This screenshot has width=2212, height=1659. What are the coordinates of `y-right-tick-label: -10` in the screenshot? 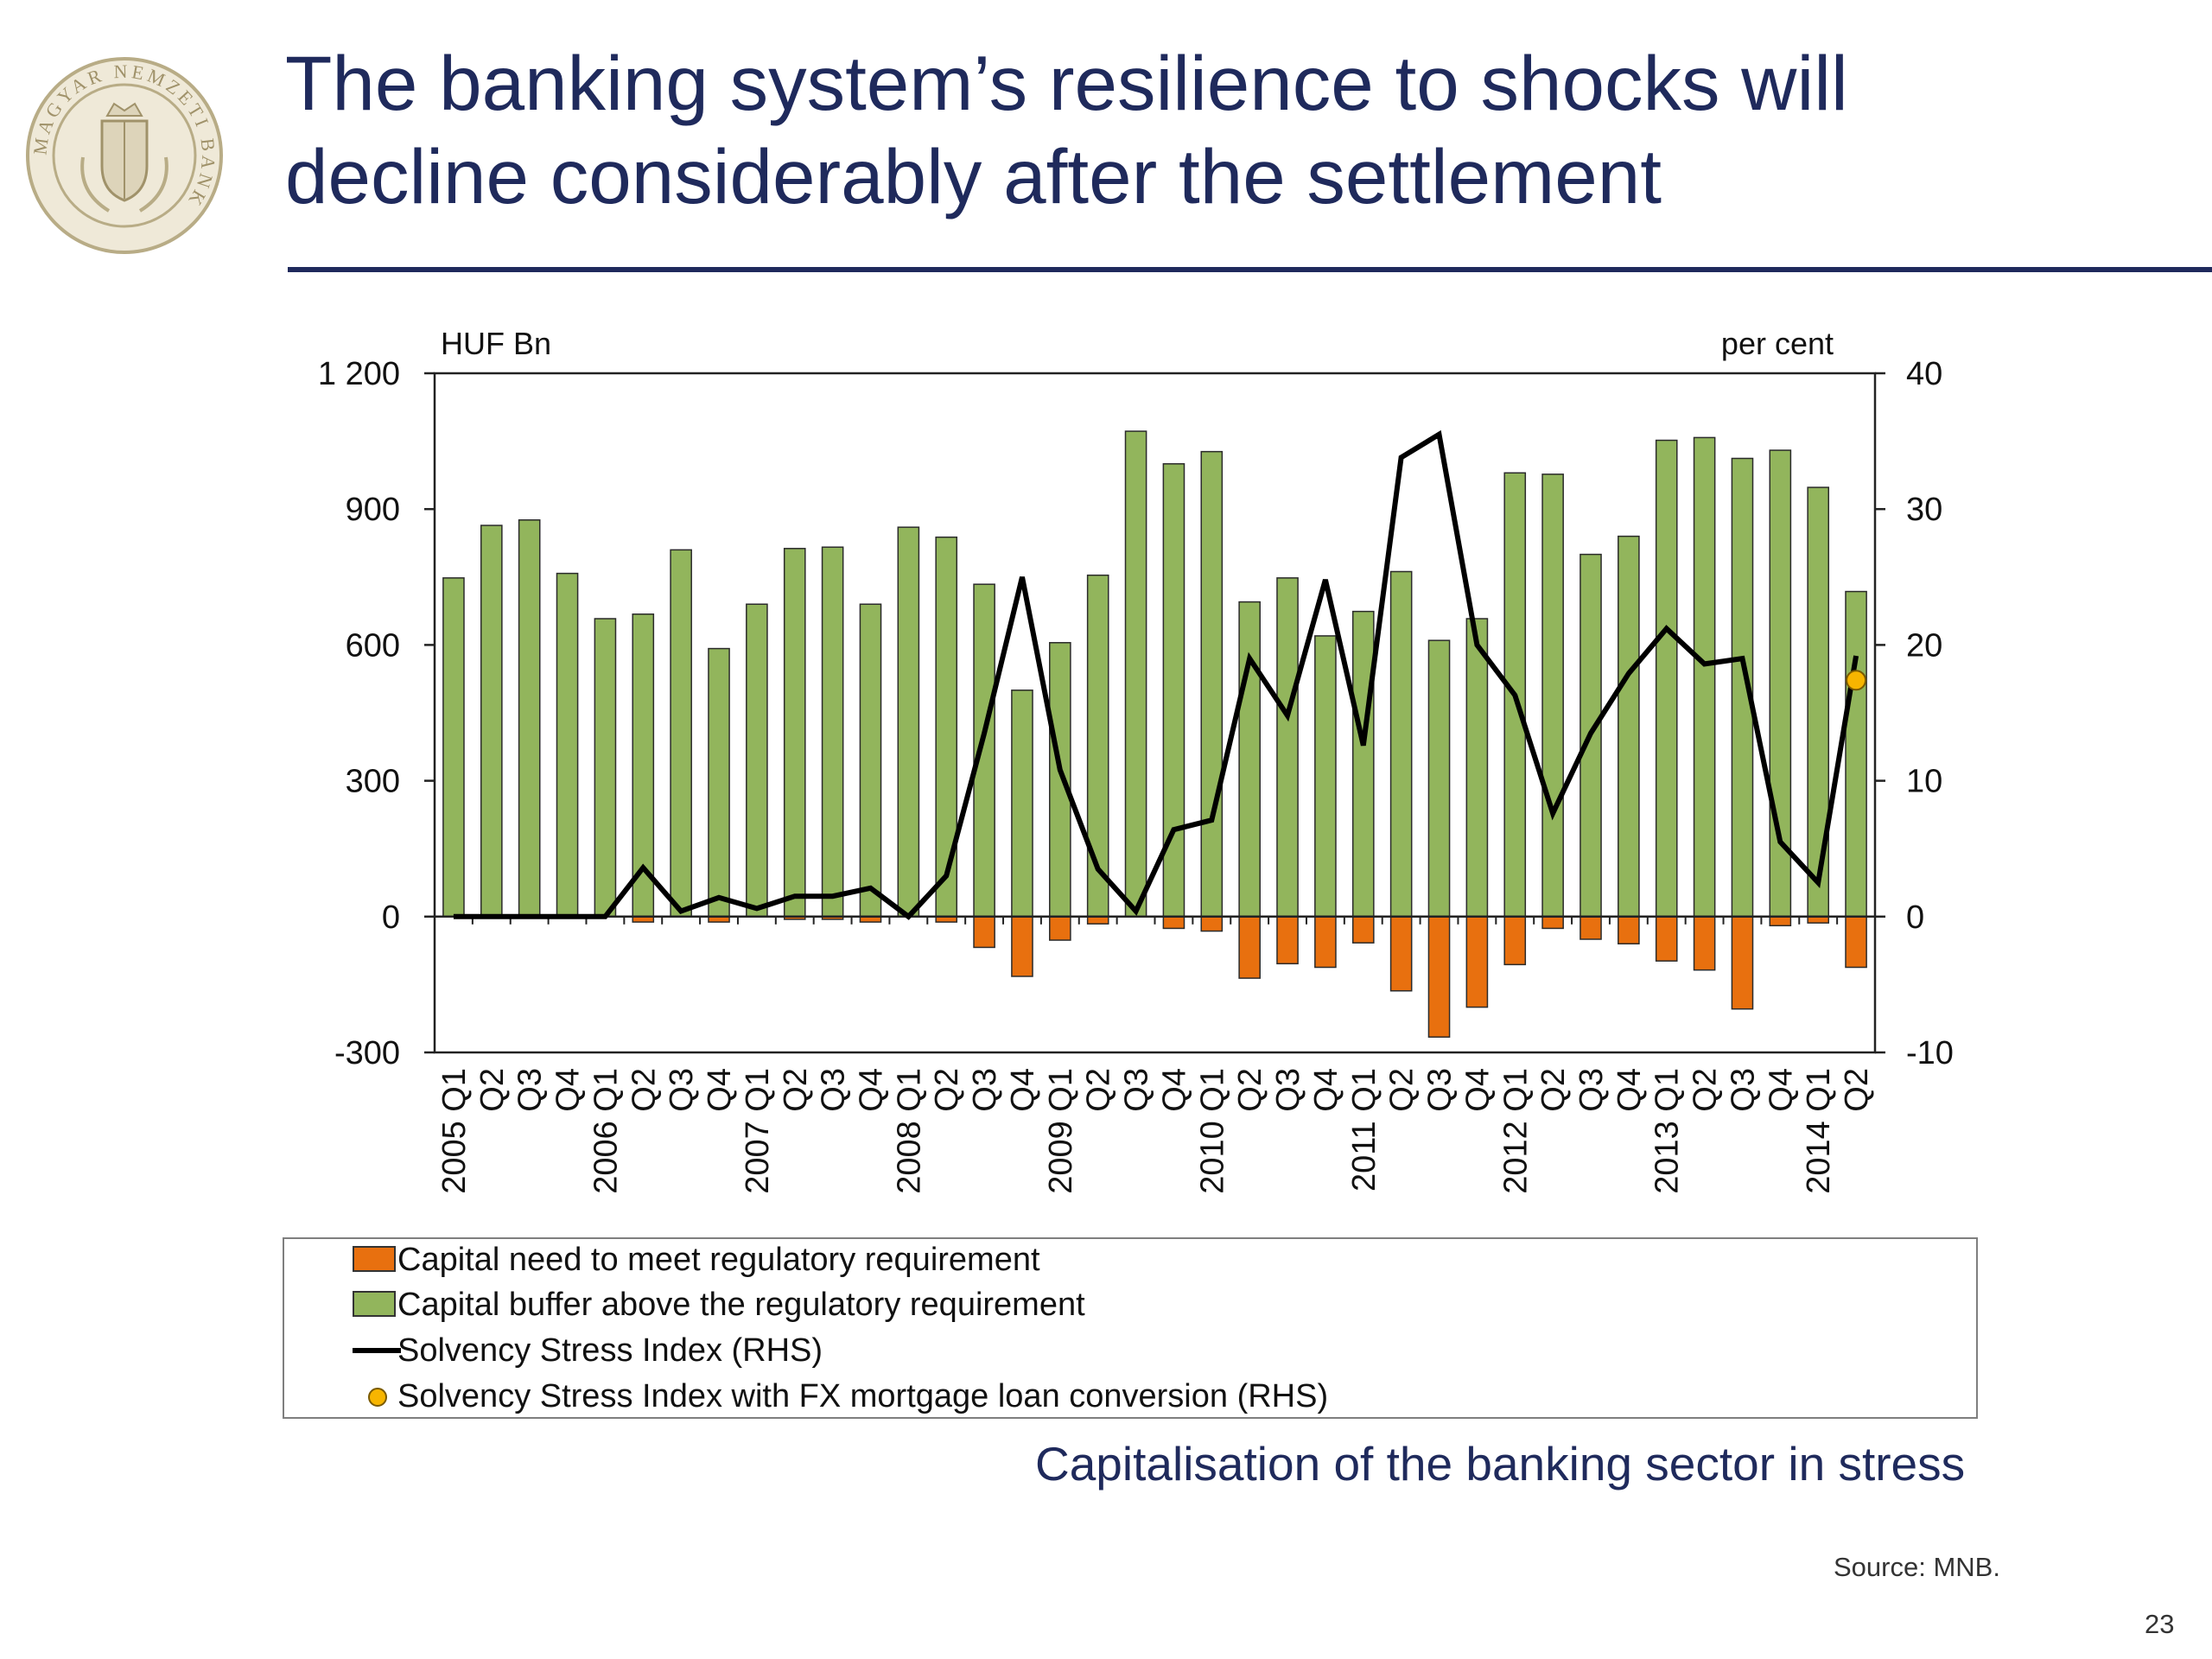 It's located at (1930, 1053).